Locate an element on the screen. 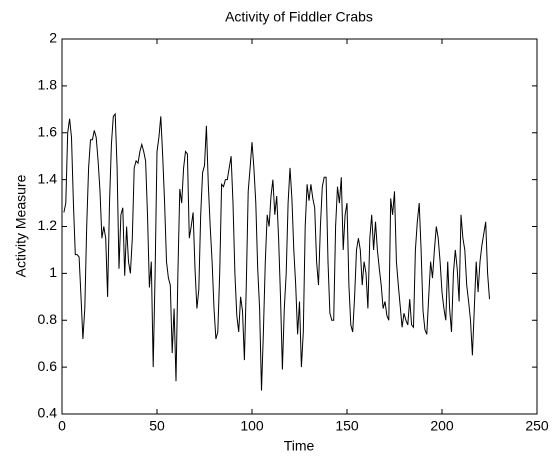  x-tick-label: 50 is located at coordinates (157, 426).